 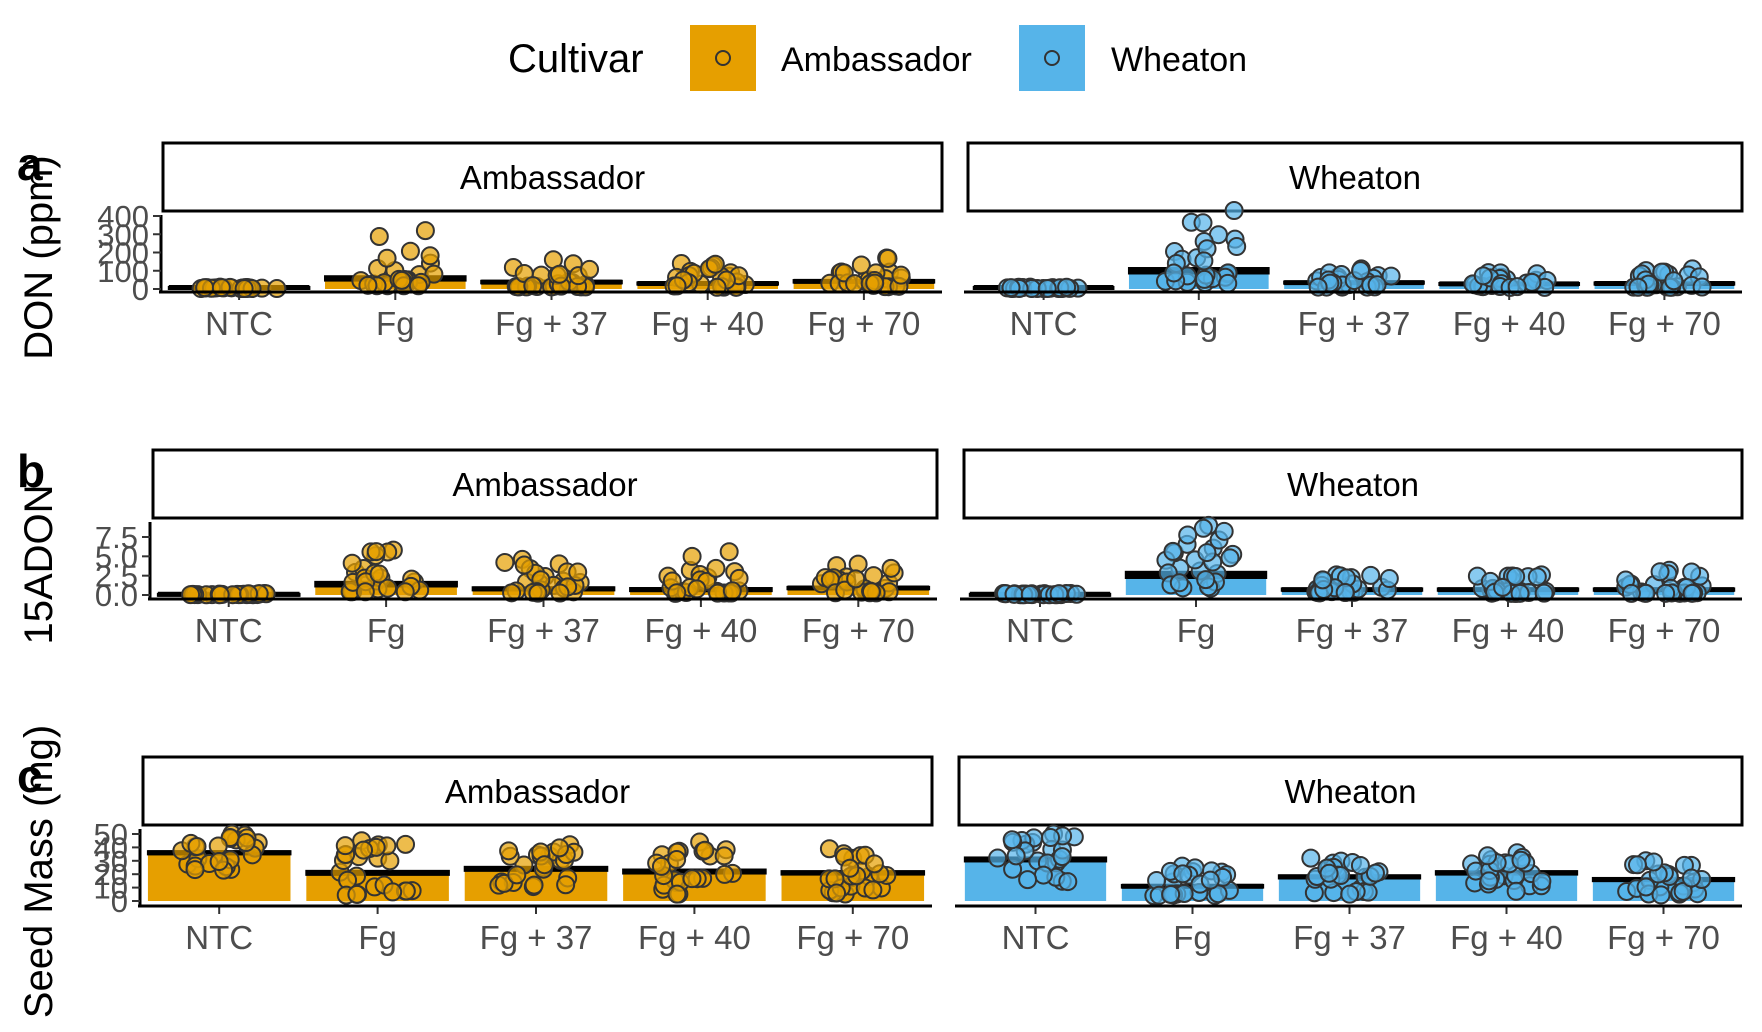 What do you see at coordinates (536, 937) in the screenshot?
I see `x-tick-label-fg-37: Fg + 37` at bounding box center [536, 937].